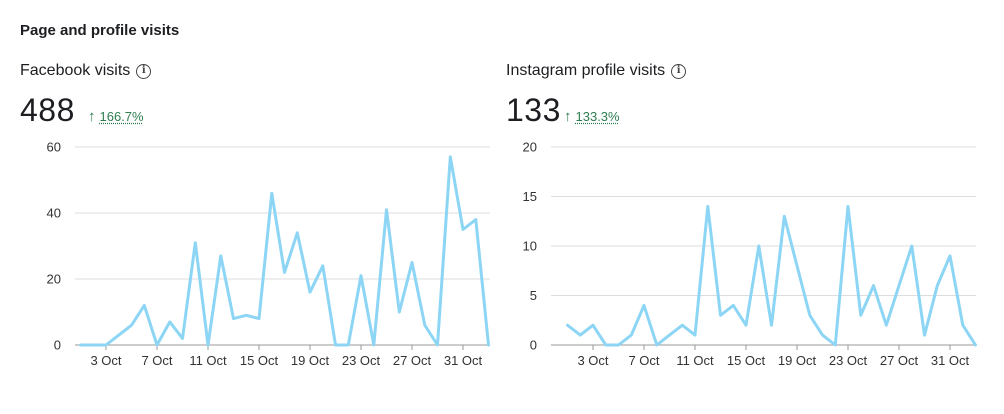 The image size is (1004, 414). I want to click on y-tick-label: 60, so click(54, 147).